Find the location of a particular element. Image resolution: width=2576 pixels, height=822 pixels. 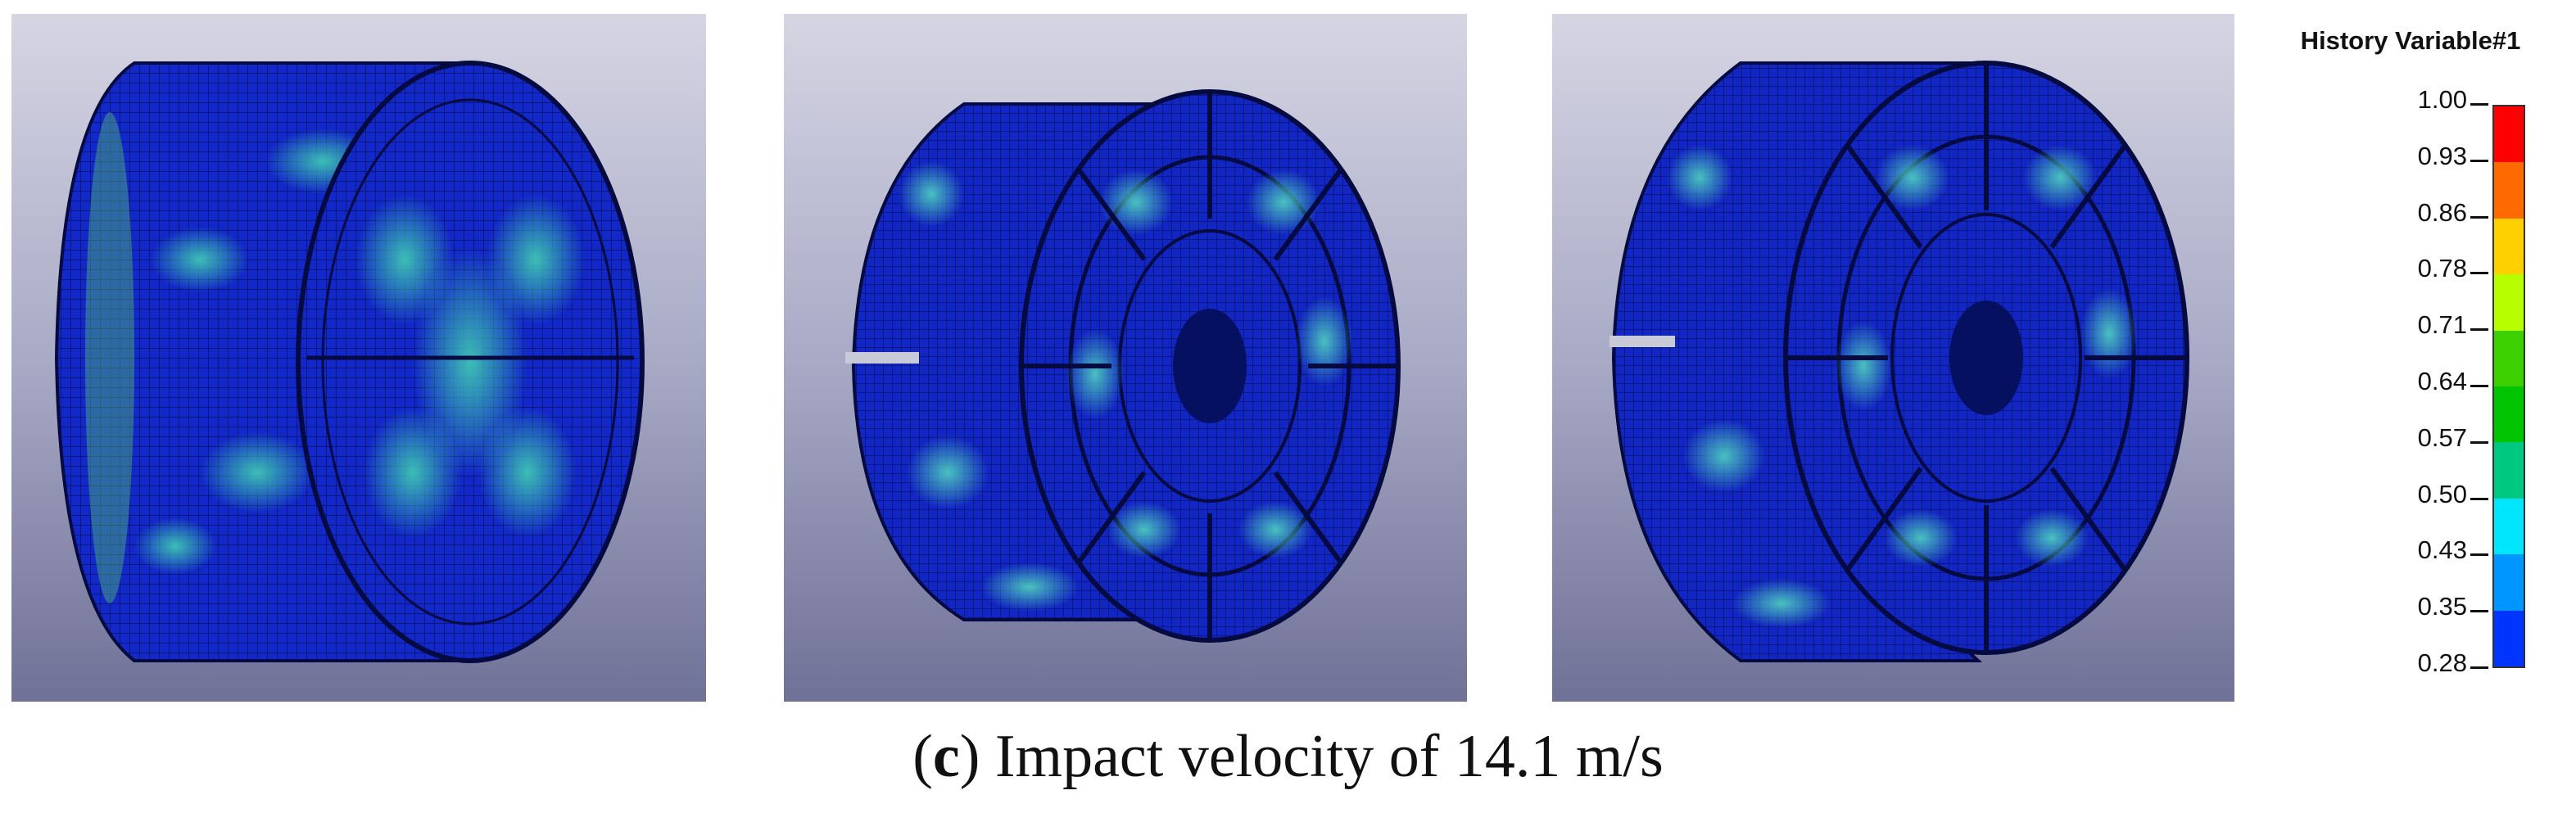

legend-tick-label: 0.35 is located at coordinates (2442, 606).